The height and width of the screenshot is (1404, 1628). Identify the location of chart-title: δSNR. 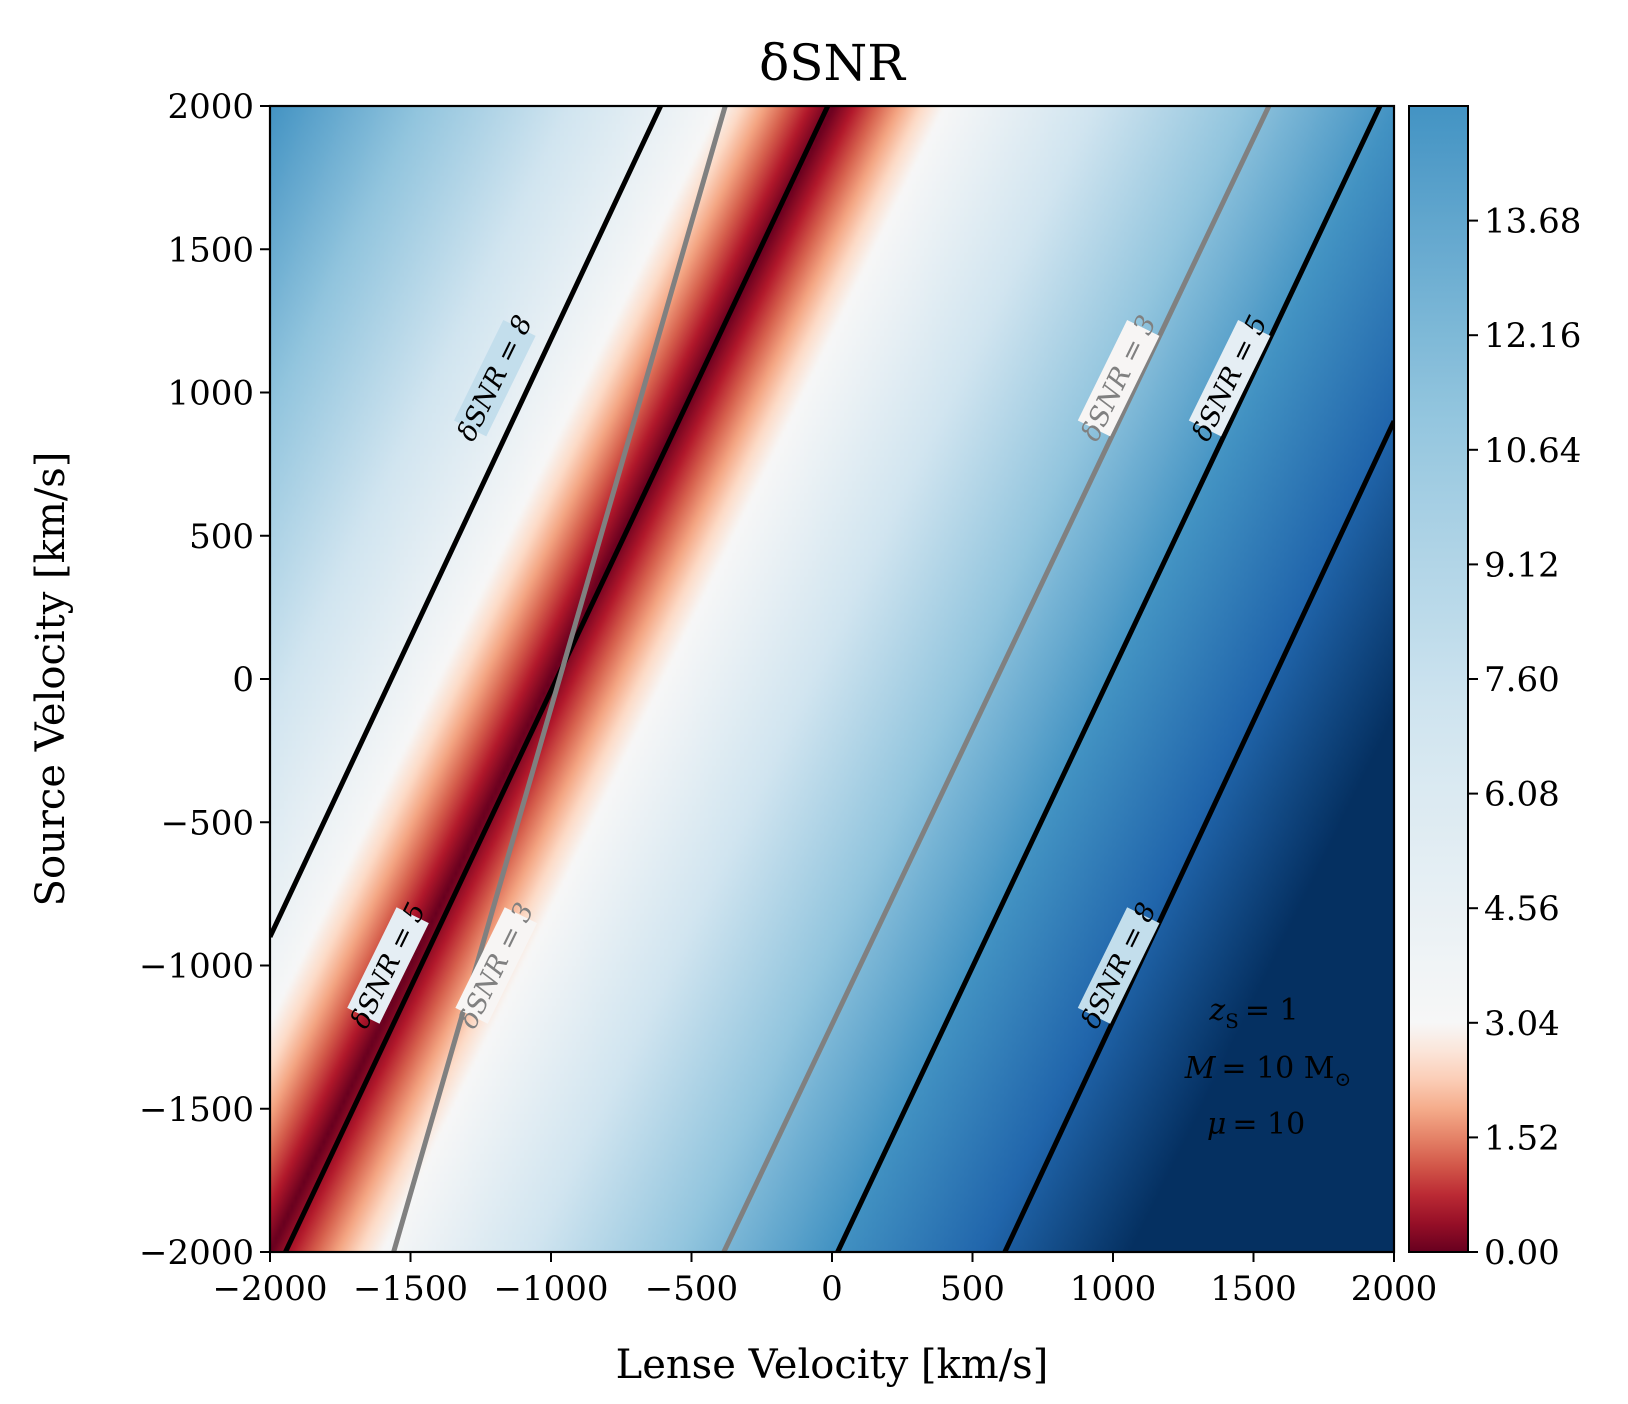
(832, 63).